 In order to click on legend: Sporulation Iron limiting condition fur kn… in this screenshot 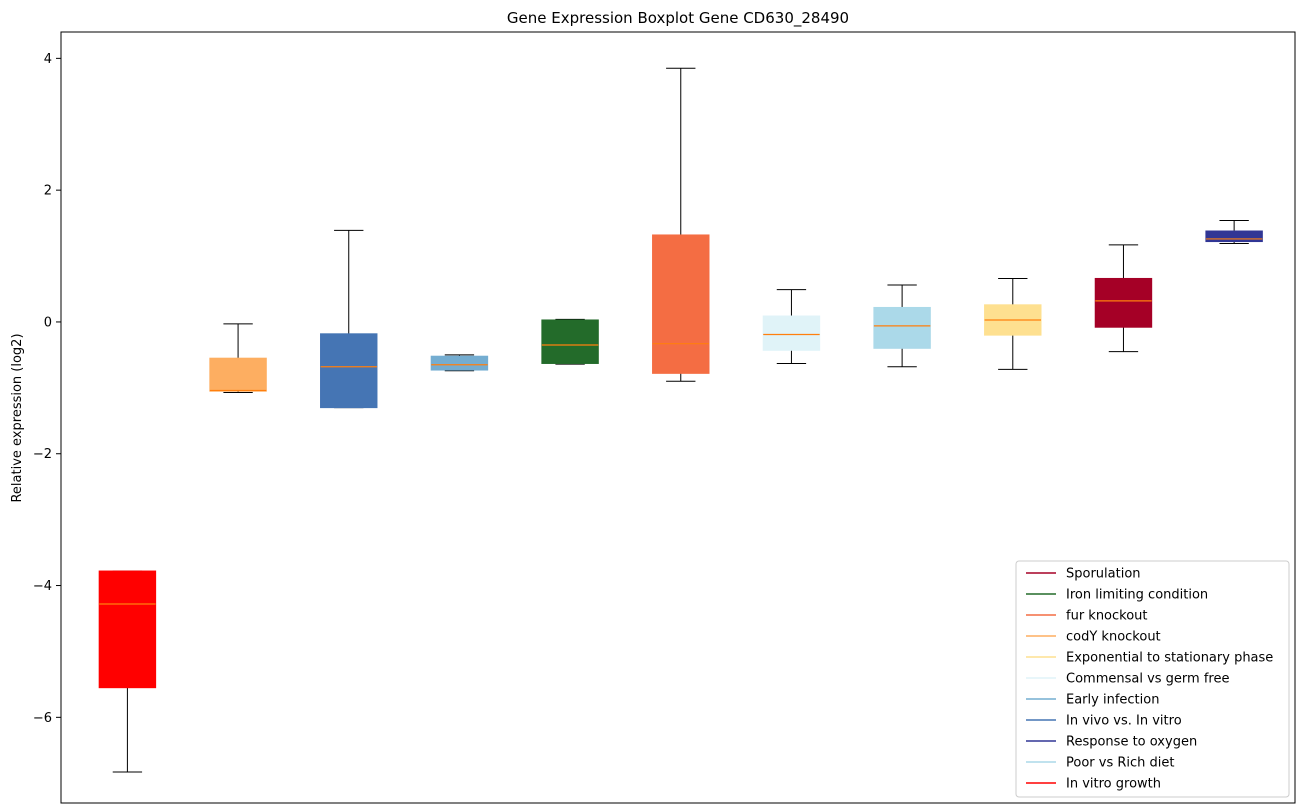, I will do `click(1152, 679)`.